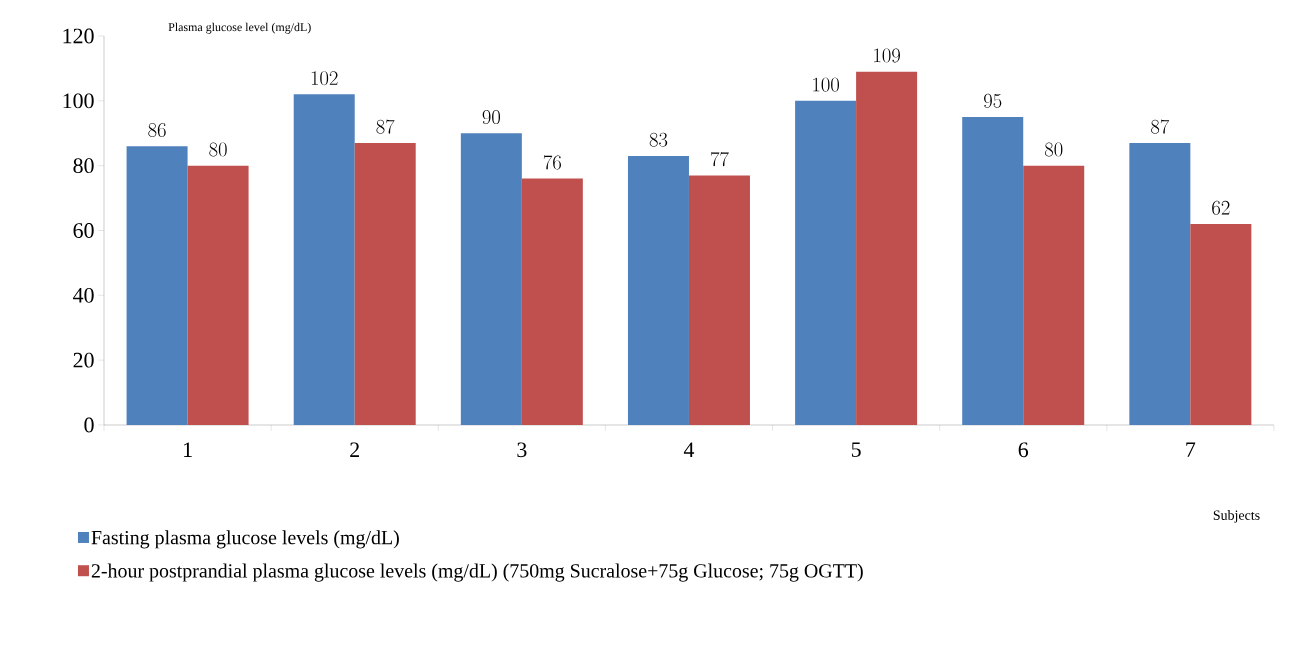 The image size is (1307, 650). Describe the element at coordinates (1023, 450) in the screenshot. I see `x-tick-label: 6` at that location.